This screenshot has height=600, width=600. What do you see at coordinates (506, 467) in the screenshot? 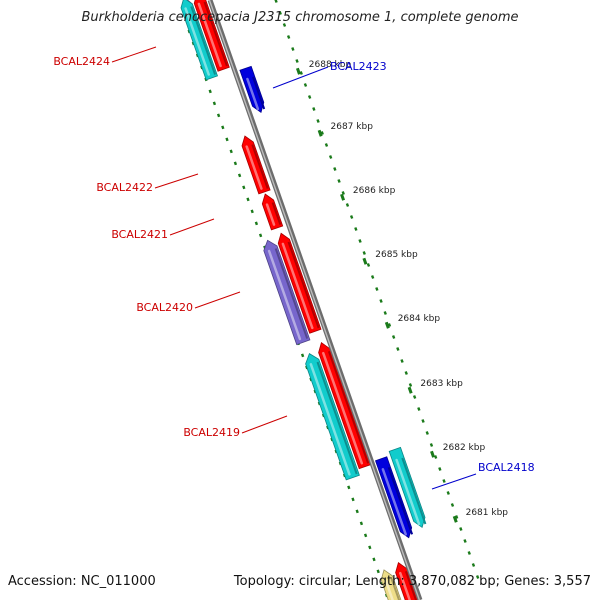
I see `gene-label: BCAL2418` at bounding box center [506, 467].